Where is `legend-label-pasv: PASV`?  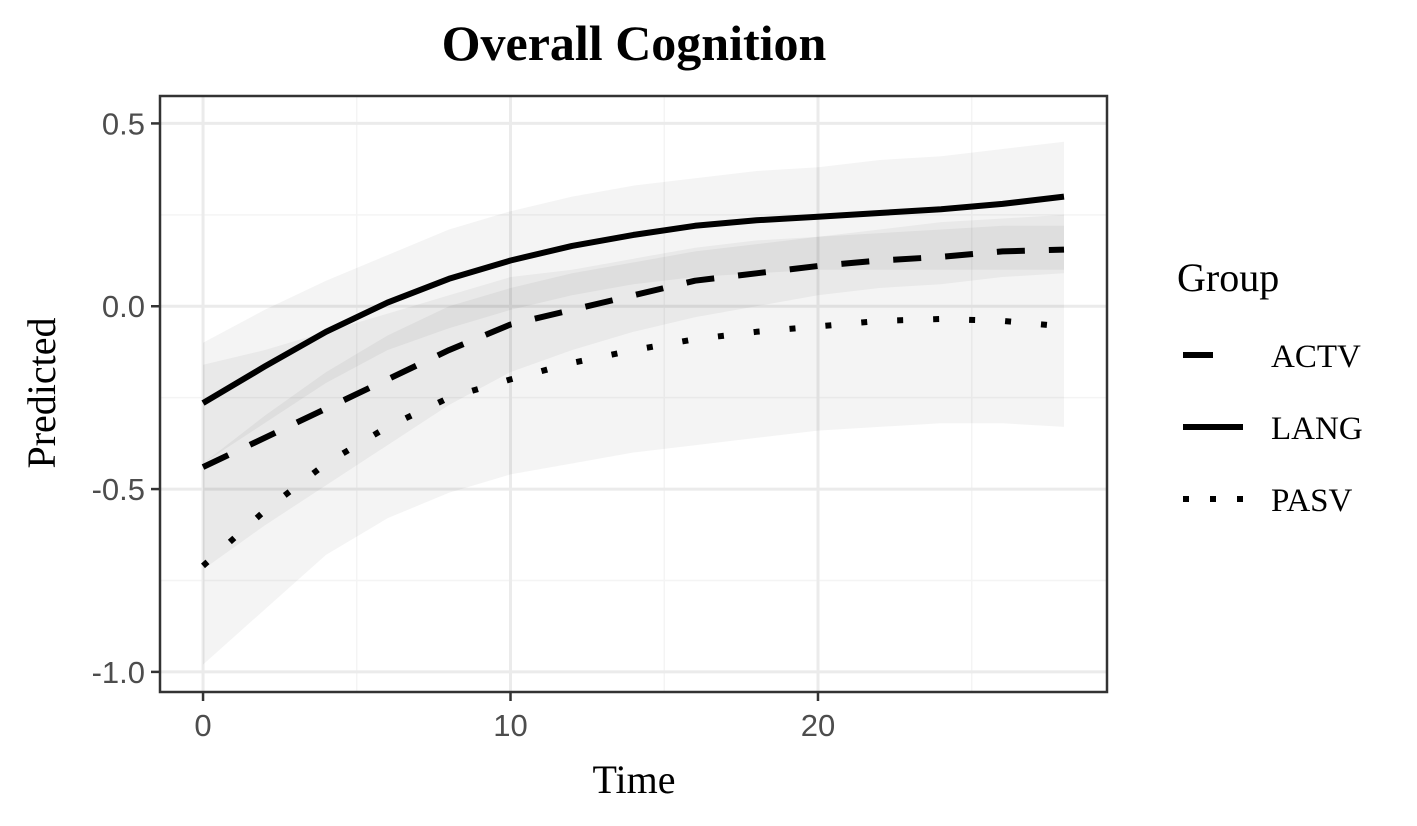
legend-label-pasv: PASV is located at coordinates (1312, 501).